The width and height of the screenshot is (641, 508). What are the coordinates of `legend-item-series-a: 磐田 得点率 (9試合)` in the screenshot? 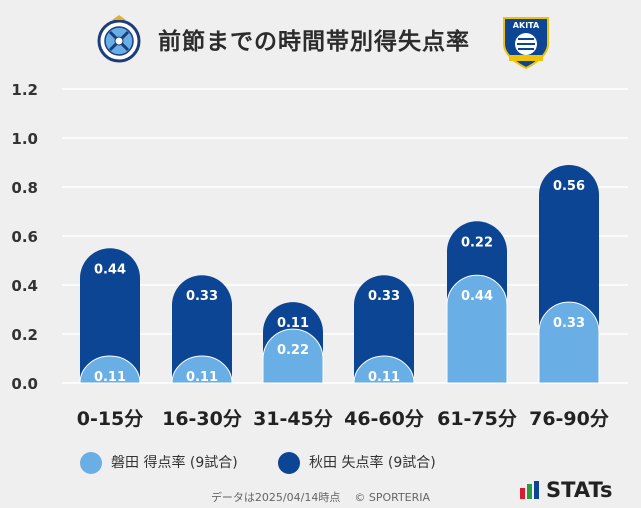 It's located at (159, 463).